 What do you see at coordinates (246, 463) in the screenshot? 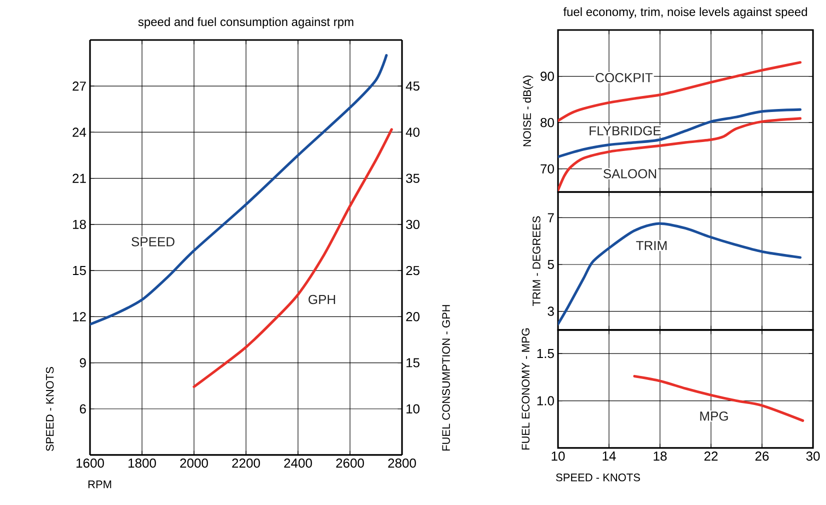
I see `x-tick-label: 2200` at bounding box center [246, 463].